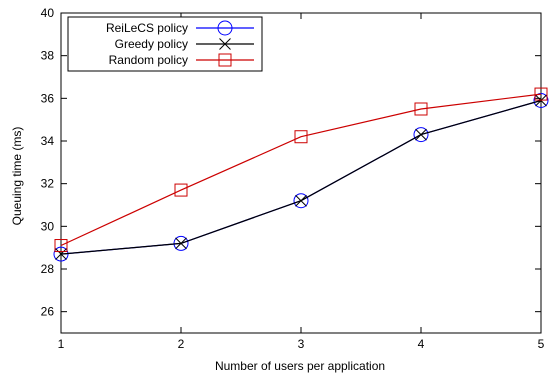 Image resolution: width=549 pixels, height=375 pixels. Describe the element at coordinates (151, 44) in the screenshot. I see `legend-label: Greedy policy` at that location.